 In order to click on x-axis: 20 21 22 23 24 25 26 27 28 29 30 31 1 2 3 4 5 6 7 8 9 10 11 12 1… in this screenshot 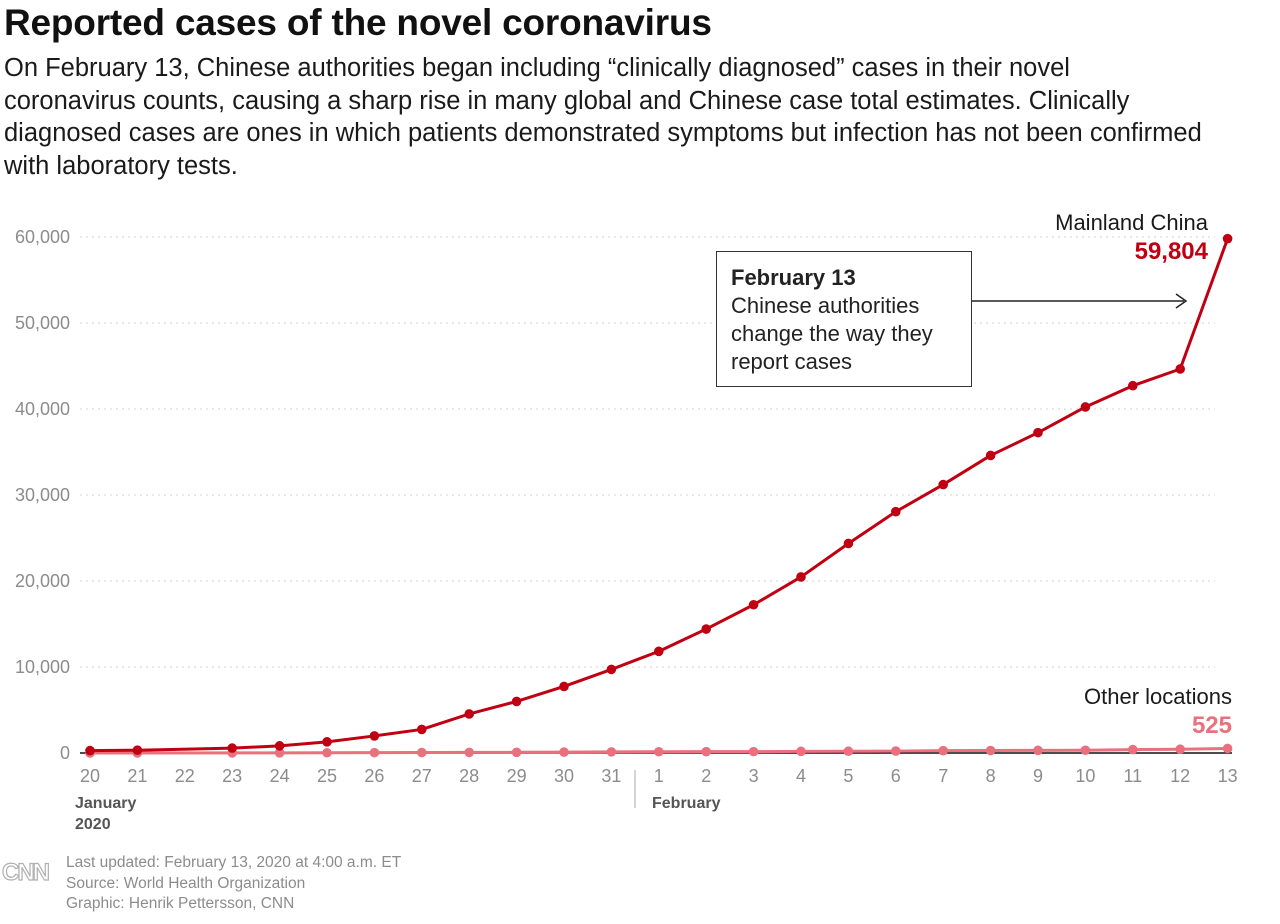, I will do `click(659, 769)`.